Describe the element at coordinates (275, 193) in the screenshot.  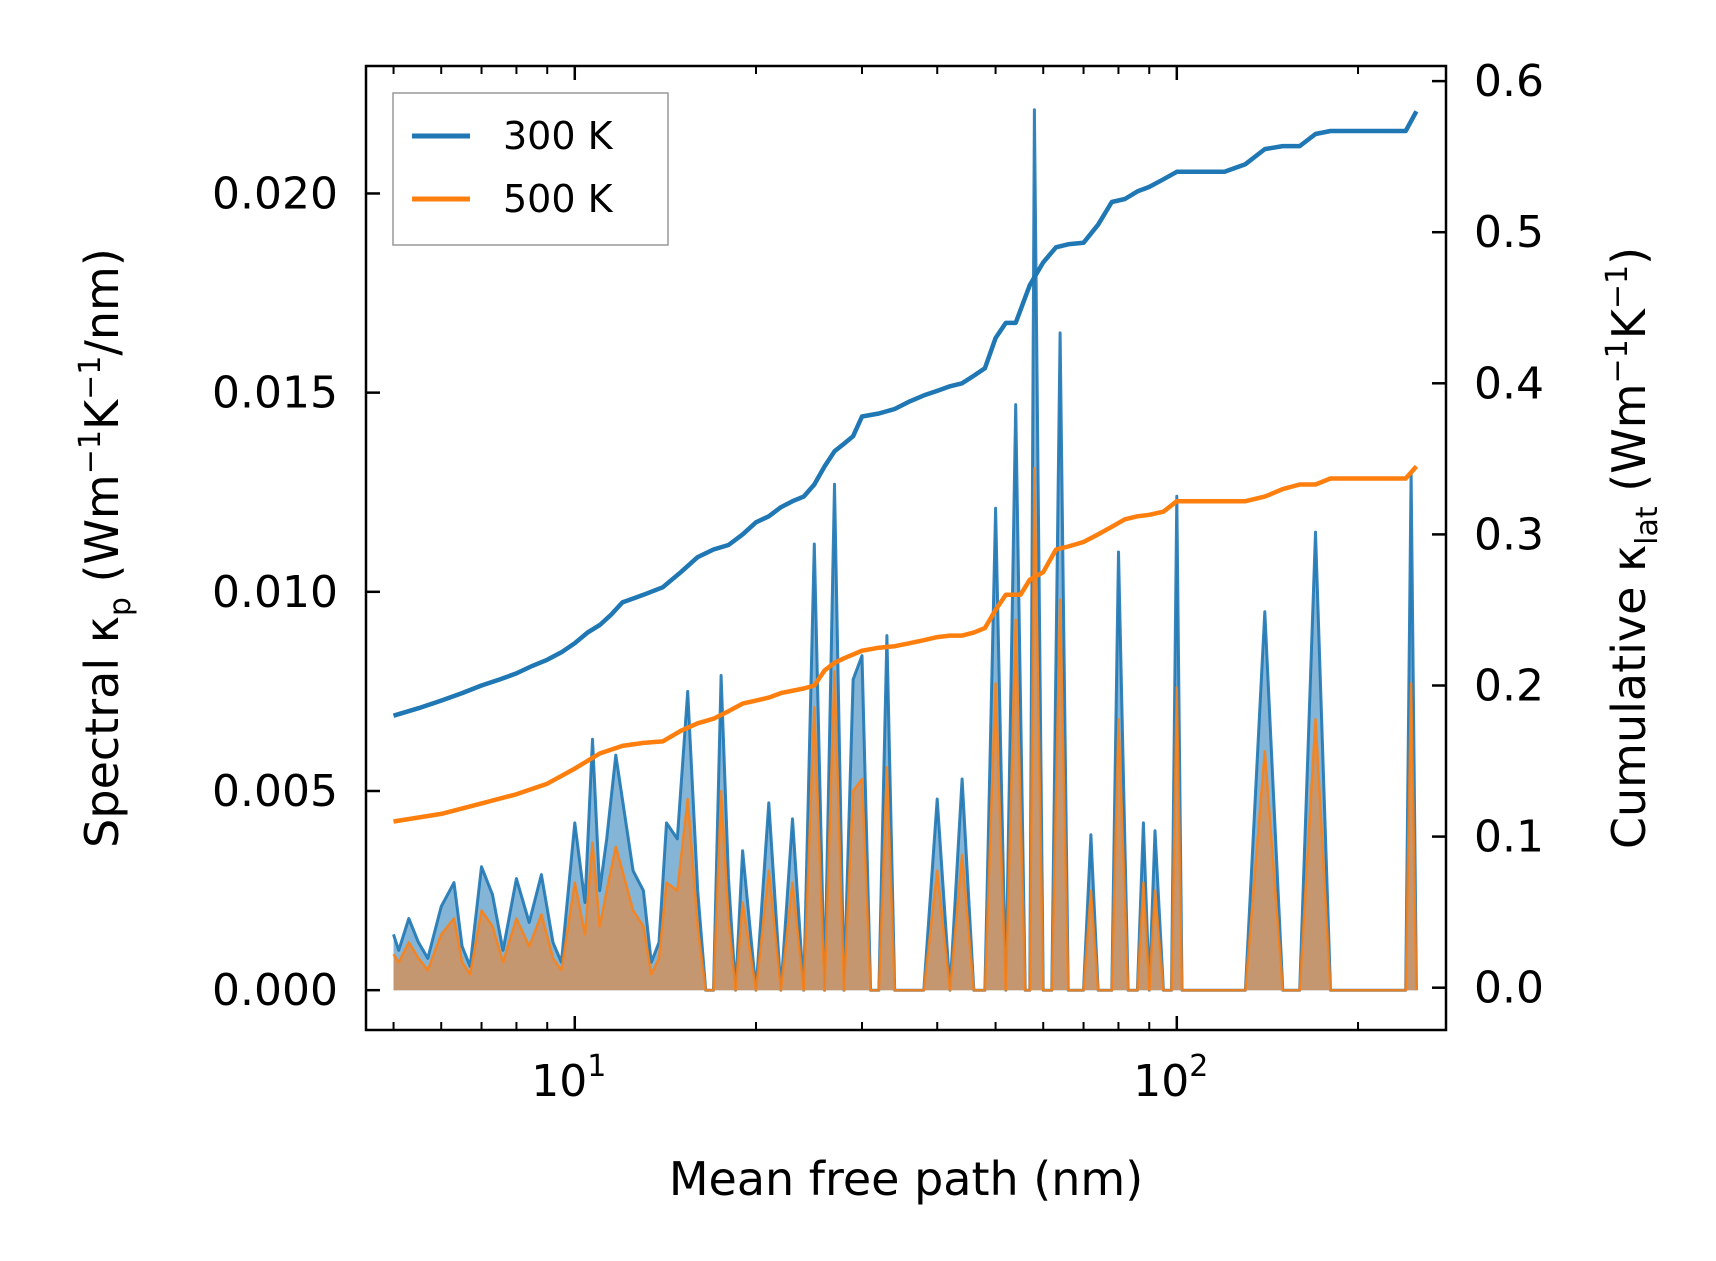
I see `y-left-tick-label: 0.020` at that location.